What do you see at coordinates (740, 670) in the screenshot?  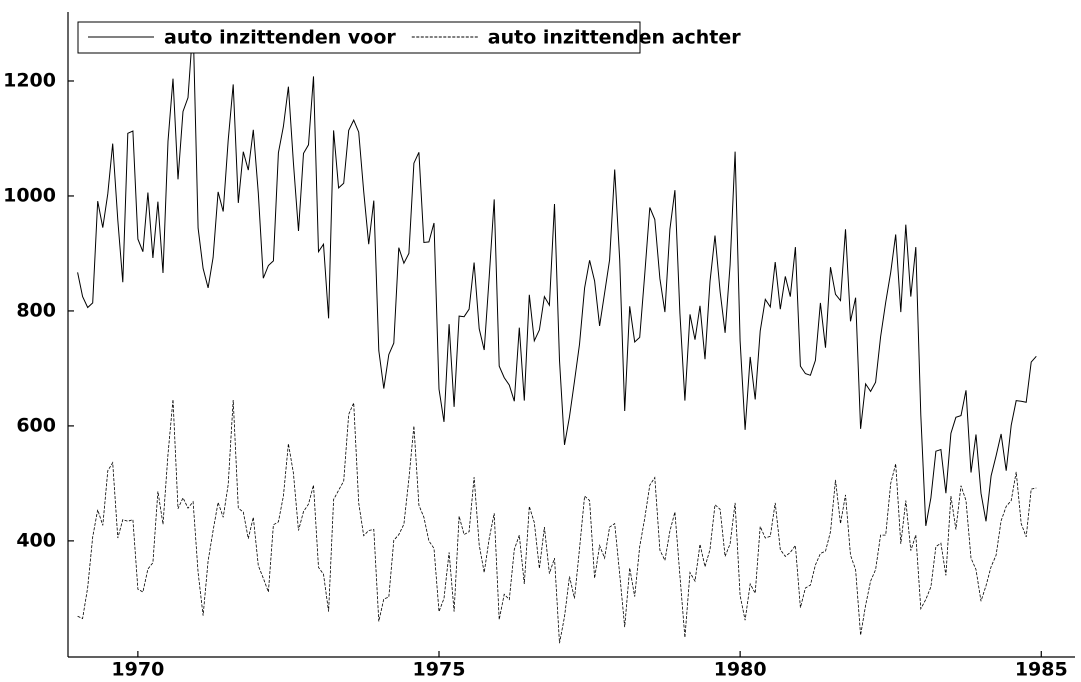 I see `x-tick-label: 1980` at bounding box center [740, 670].